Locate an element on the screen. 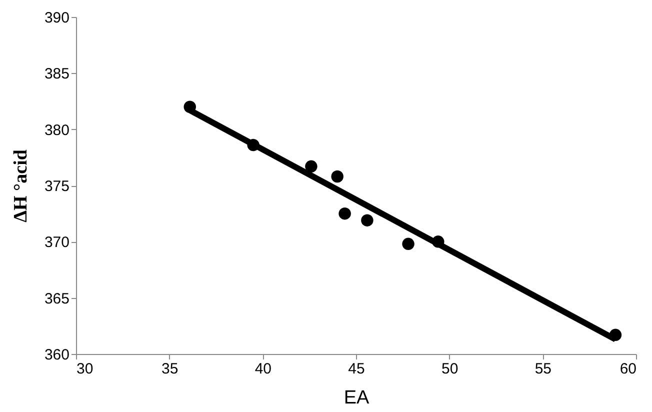 The height and width of the screenshot is (412, 652). x-tick-label: 55 is located at coordinates (543, 369).